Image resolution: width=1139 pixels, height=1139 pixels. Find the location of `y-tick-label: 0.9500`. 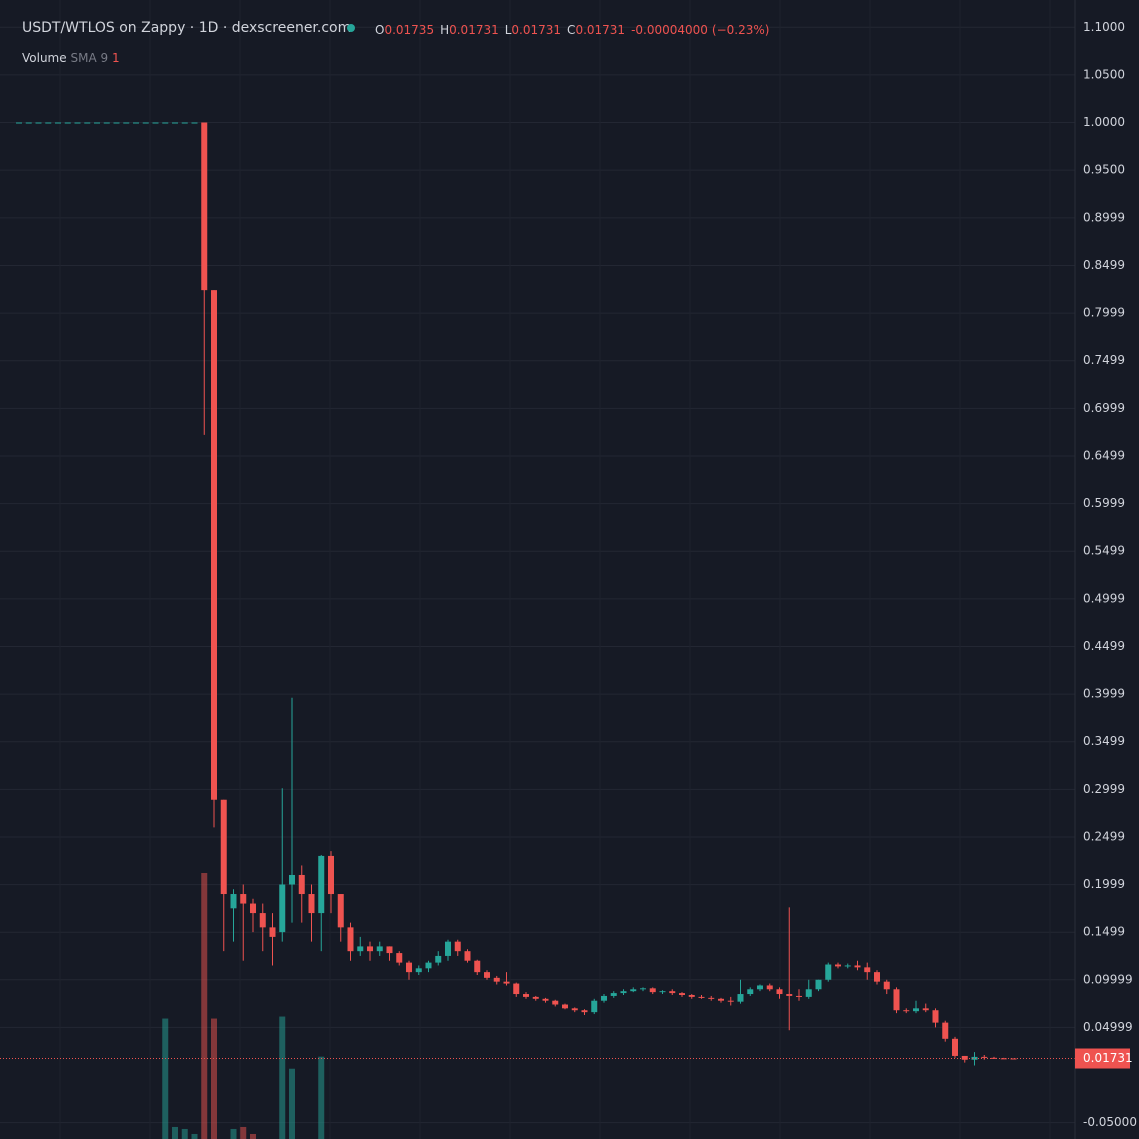

y-tick-label: 0.9500 is located at coordinates (1104, 170).